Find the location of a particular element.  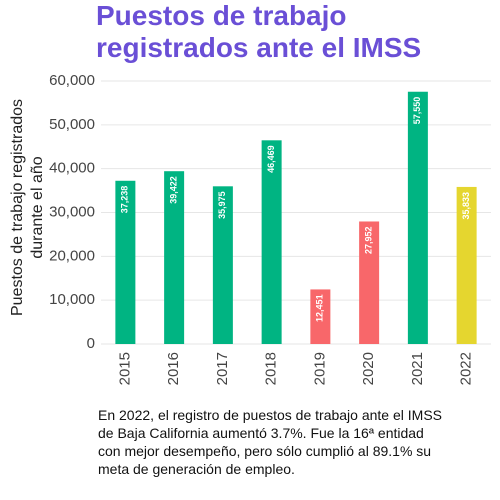

y-tick-label: 40,000 is located at coordinates (72, 168).